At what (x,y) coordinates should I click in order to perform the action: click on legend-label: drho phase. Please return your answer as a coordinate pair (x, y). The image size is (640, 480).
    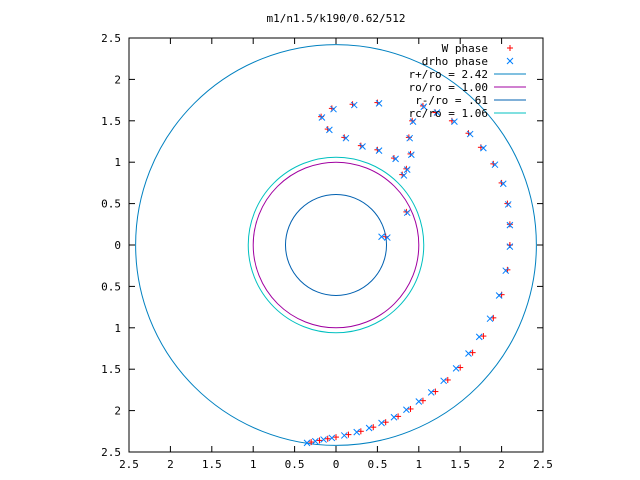
    Looking at the image, I should click on (455, 61).